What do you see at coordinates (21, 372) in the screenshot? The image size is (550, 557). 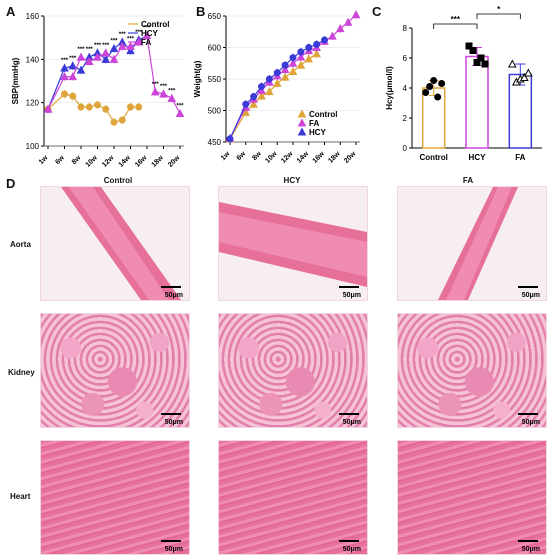 I see `row-label-kidney: Kidney` at bounding box center [21, 372].